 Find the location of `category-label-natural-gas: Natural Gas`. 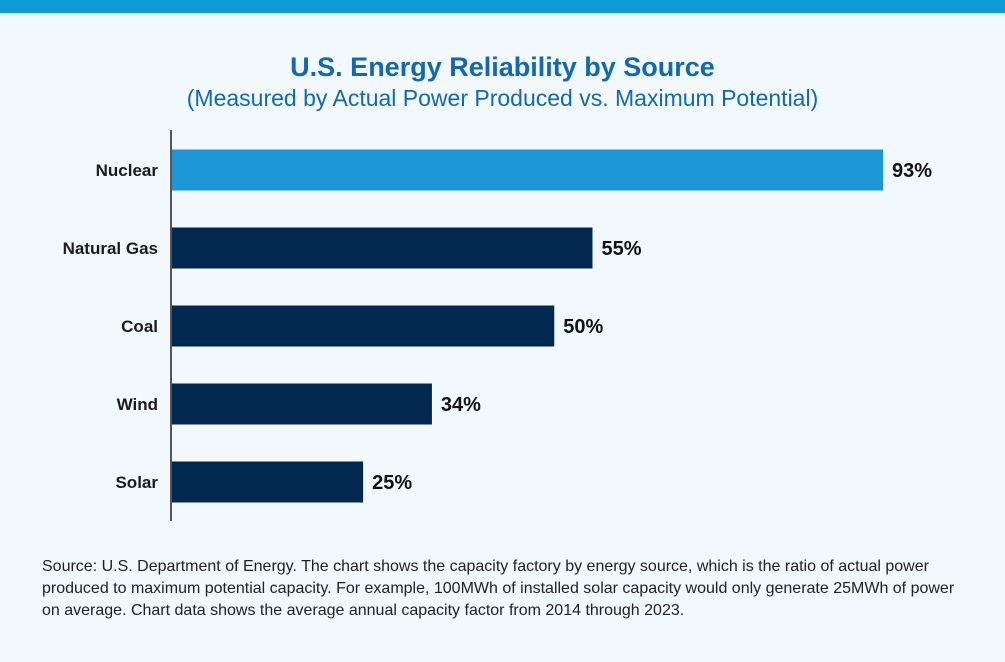

category-label-natural-gas: Natural Gas is located at coordinates (110, 248).